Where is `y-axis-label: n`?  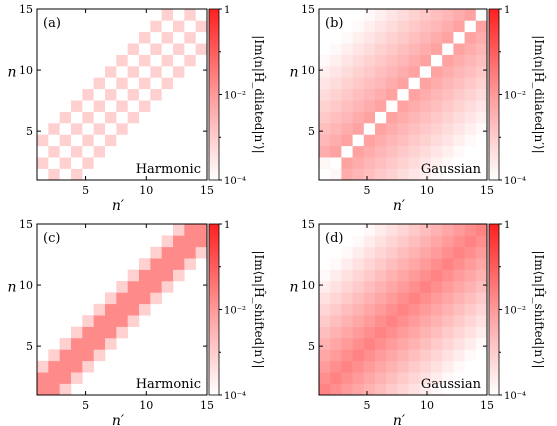
y-axis-label: n is located at coordinates (293, 73).